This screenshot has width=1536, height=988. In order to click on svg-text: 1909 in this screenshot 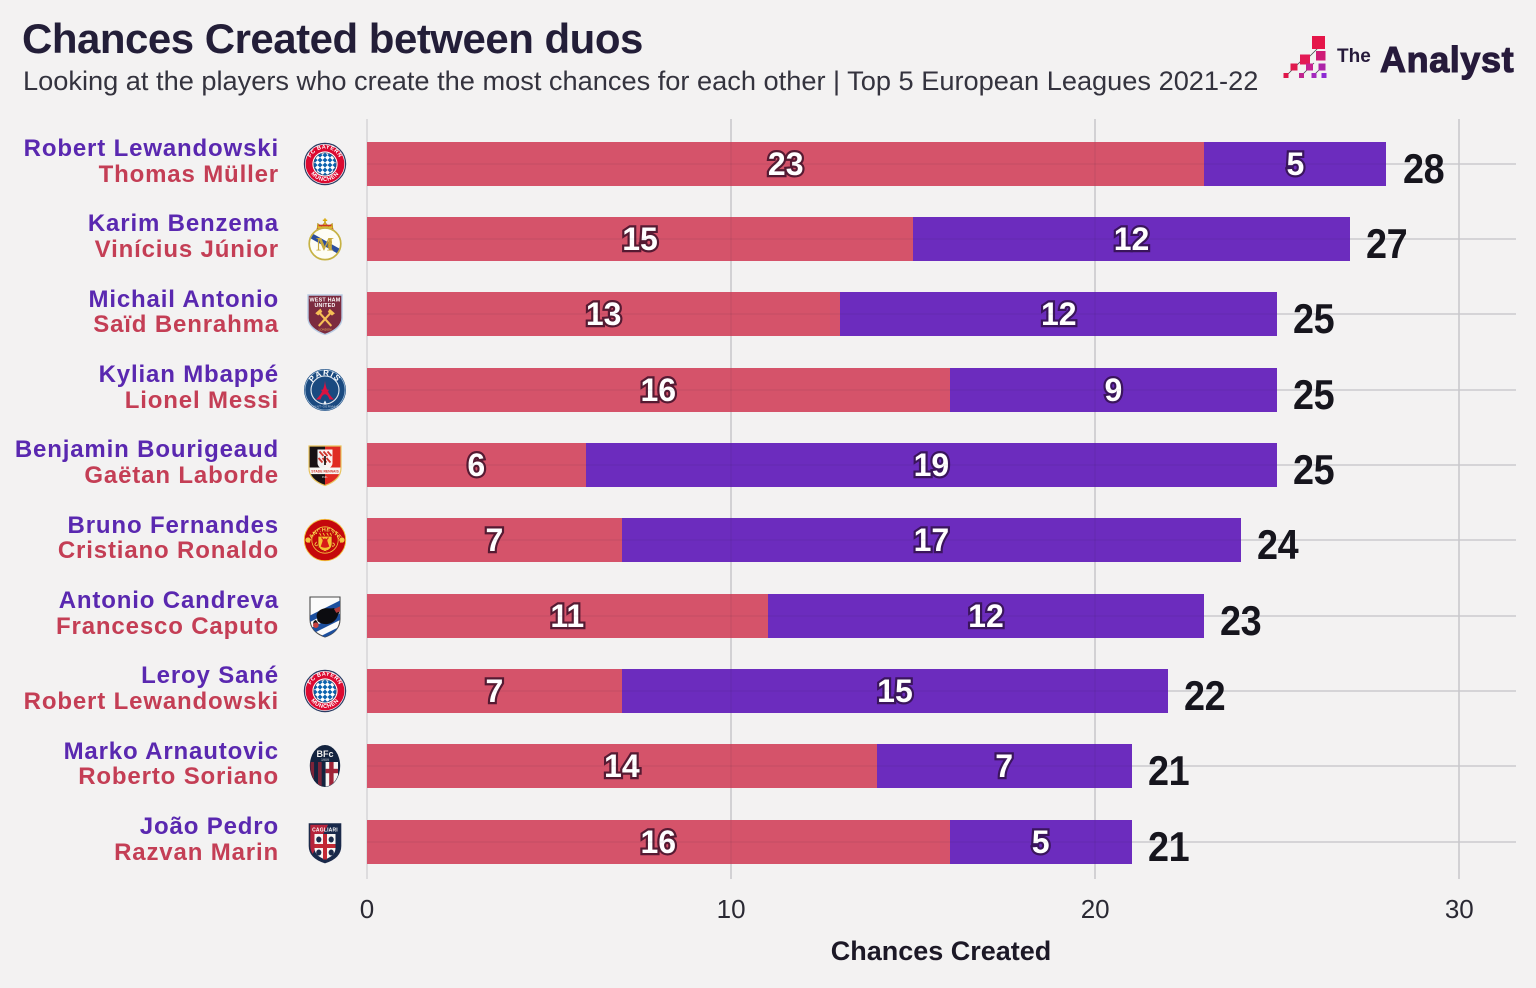, I will do `click(325, 760)`.